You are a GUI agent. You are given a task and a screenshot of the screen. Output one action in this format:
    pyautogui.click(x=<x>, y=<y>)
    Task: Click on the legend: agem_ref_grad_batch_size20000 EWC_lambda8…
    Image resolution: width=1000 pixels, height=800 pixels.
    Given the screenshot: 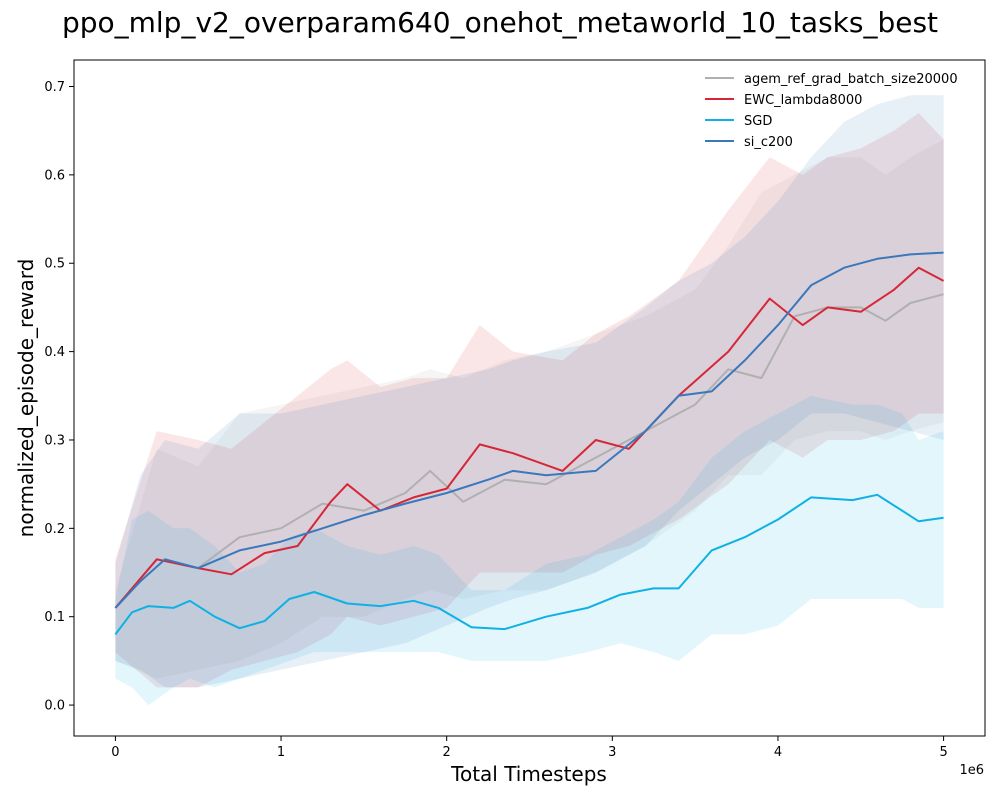 What is the action you would take?
    pyautogui.click(x=831, y=111)
    